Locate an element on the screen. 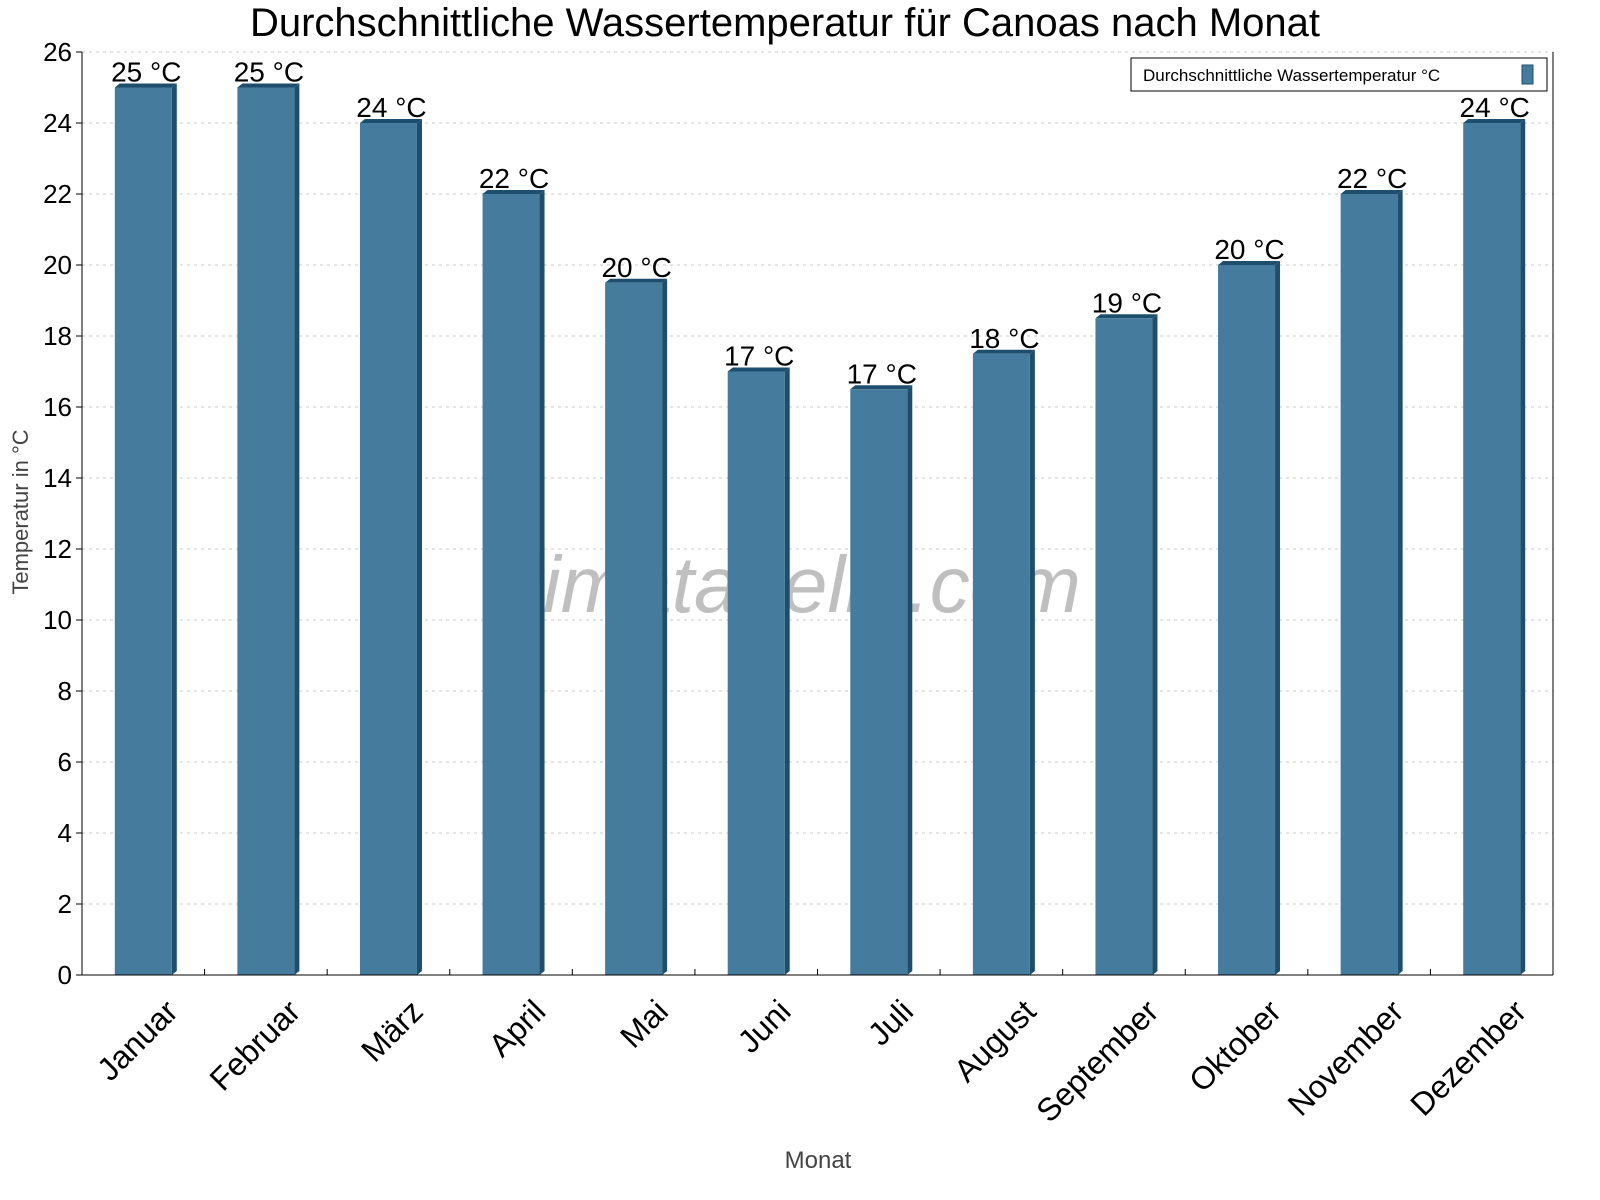 Image resolution: width=1600 pixels, height=1200 pixels. y-tick-label: 20 is located at coordinates (57, 265).